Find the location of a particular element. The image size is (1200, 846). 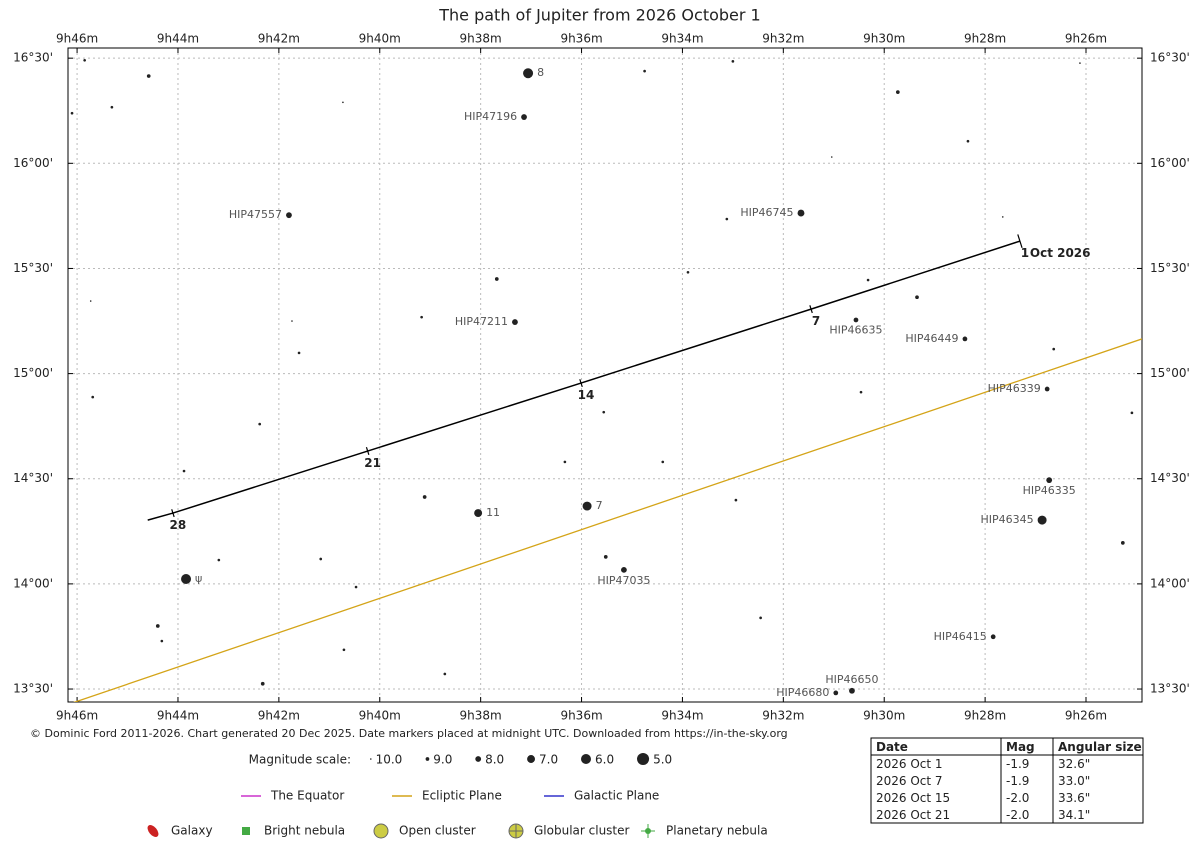

y-tick-label: 14°30' is located at coordinates (1170, 478).